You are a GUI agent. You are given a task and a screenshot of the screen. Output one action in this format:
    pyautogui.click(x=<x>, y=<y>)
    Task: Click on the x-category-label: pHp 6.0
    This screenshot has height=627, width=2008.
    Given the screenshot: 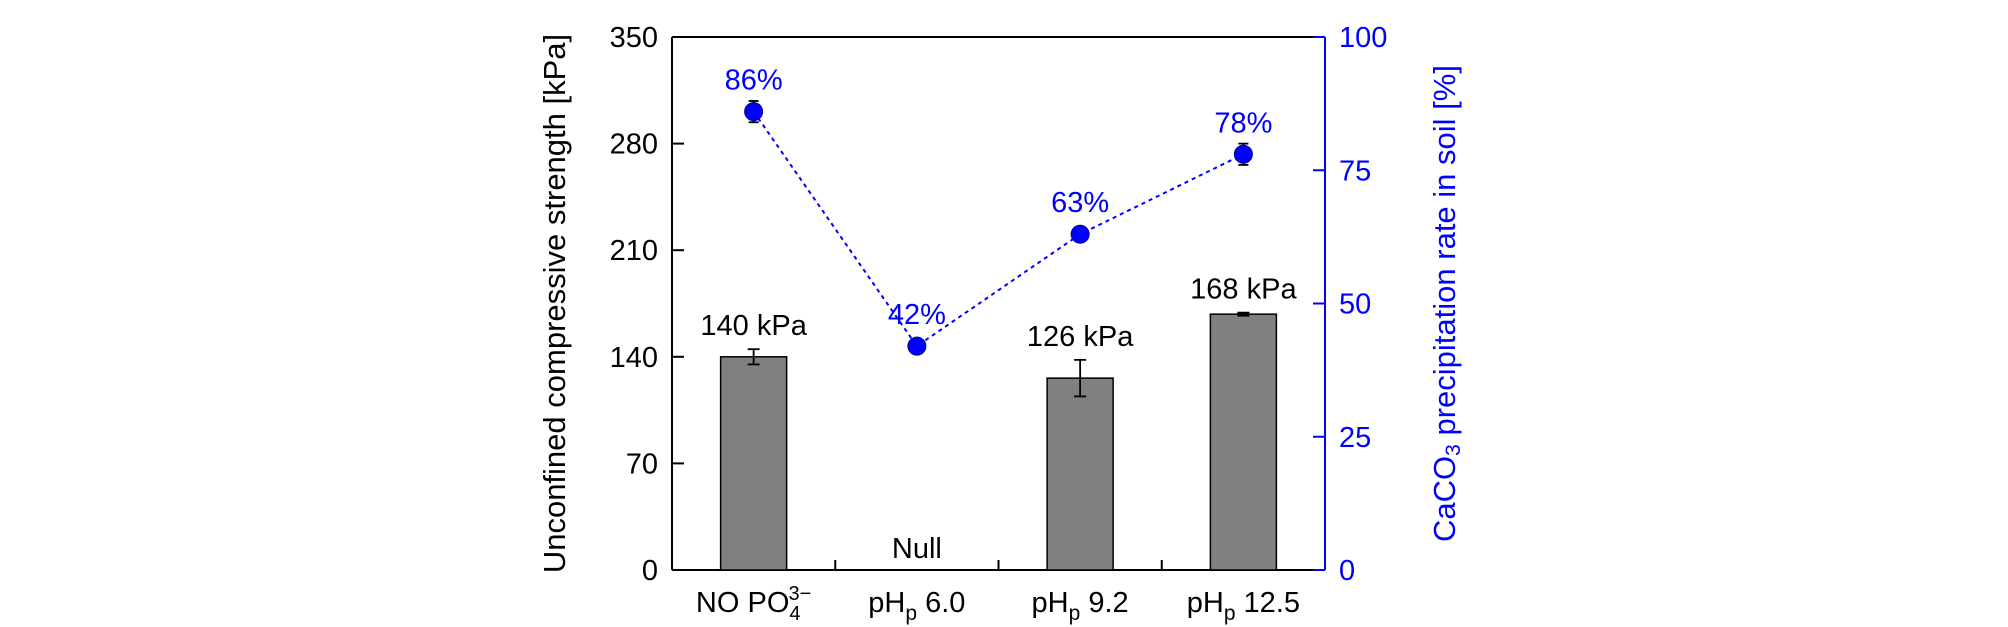 What is the action you would take?
    pyautogui.click(x=916, y=606)
    